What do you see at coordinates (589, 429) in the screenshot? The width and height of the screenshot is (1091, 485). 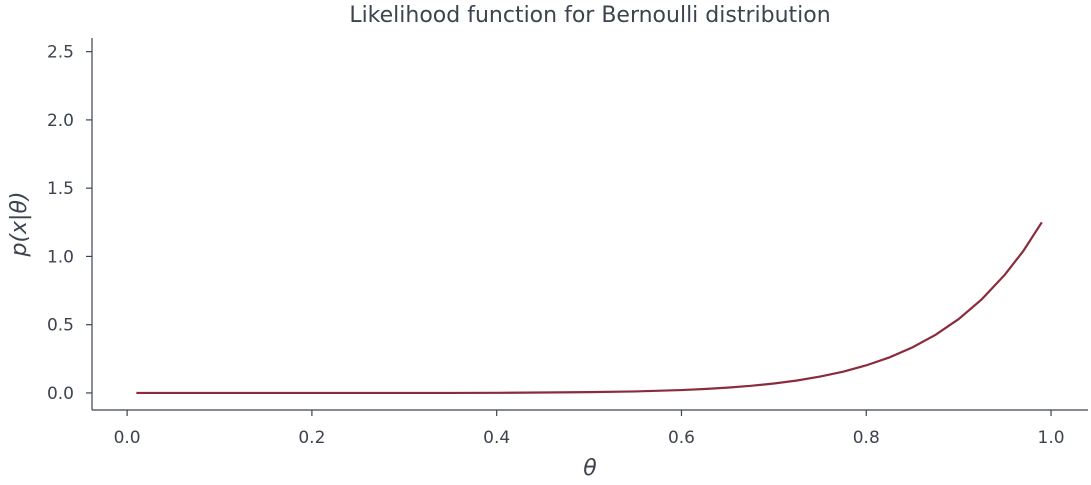 I see `x-ticks: 0.0 0.2 0.4 0.6 0.8 1.0` at bounding box center [589, 429].